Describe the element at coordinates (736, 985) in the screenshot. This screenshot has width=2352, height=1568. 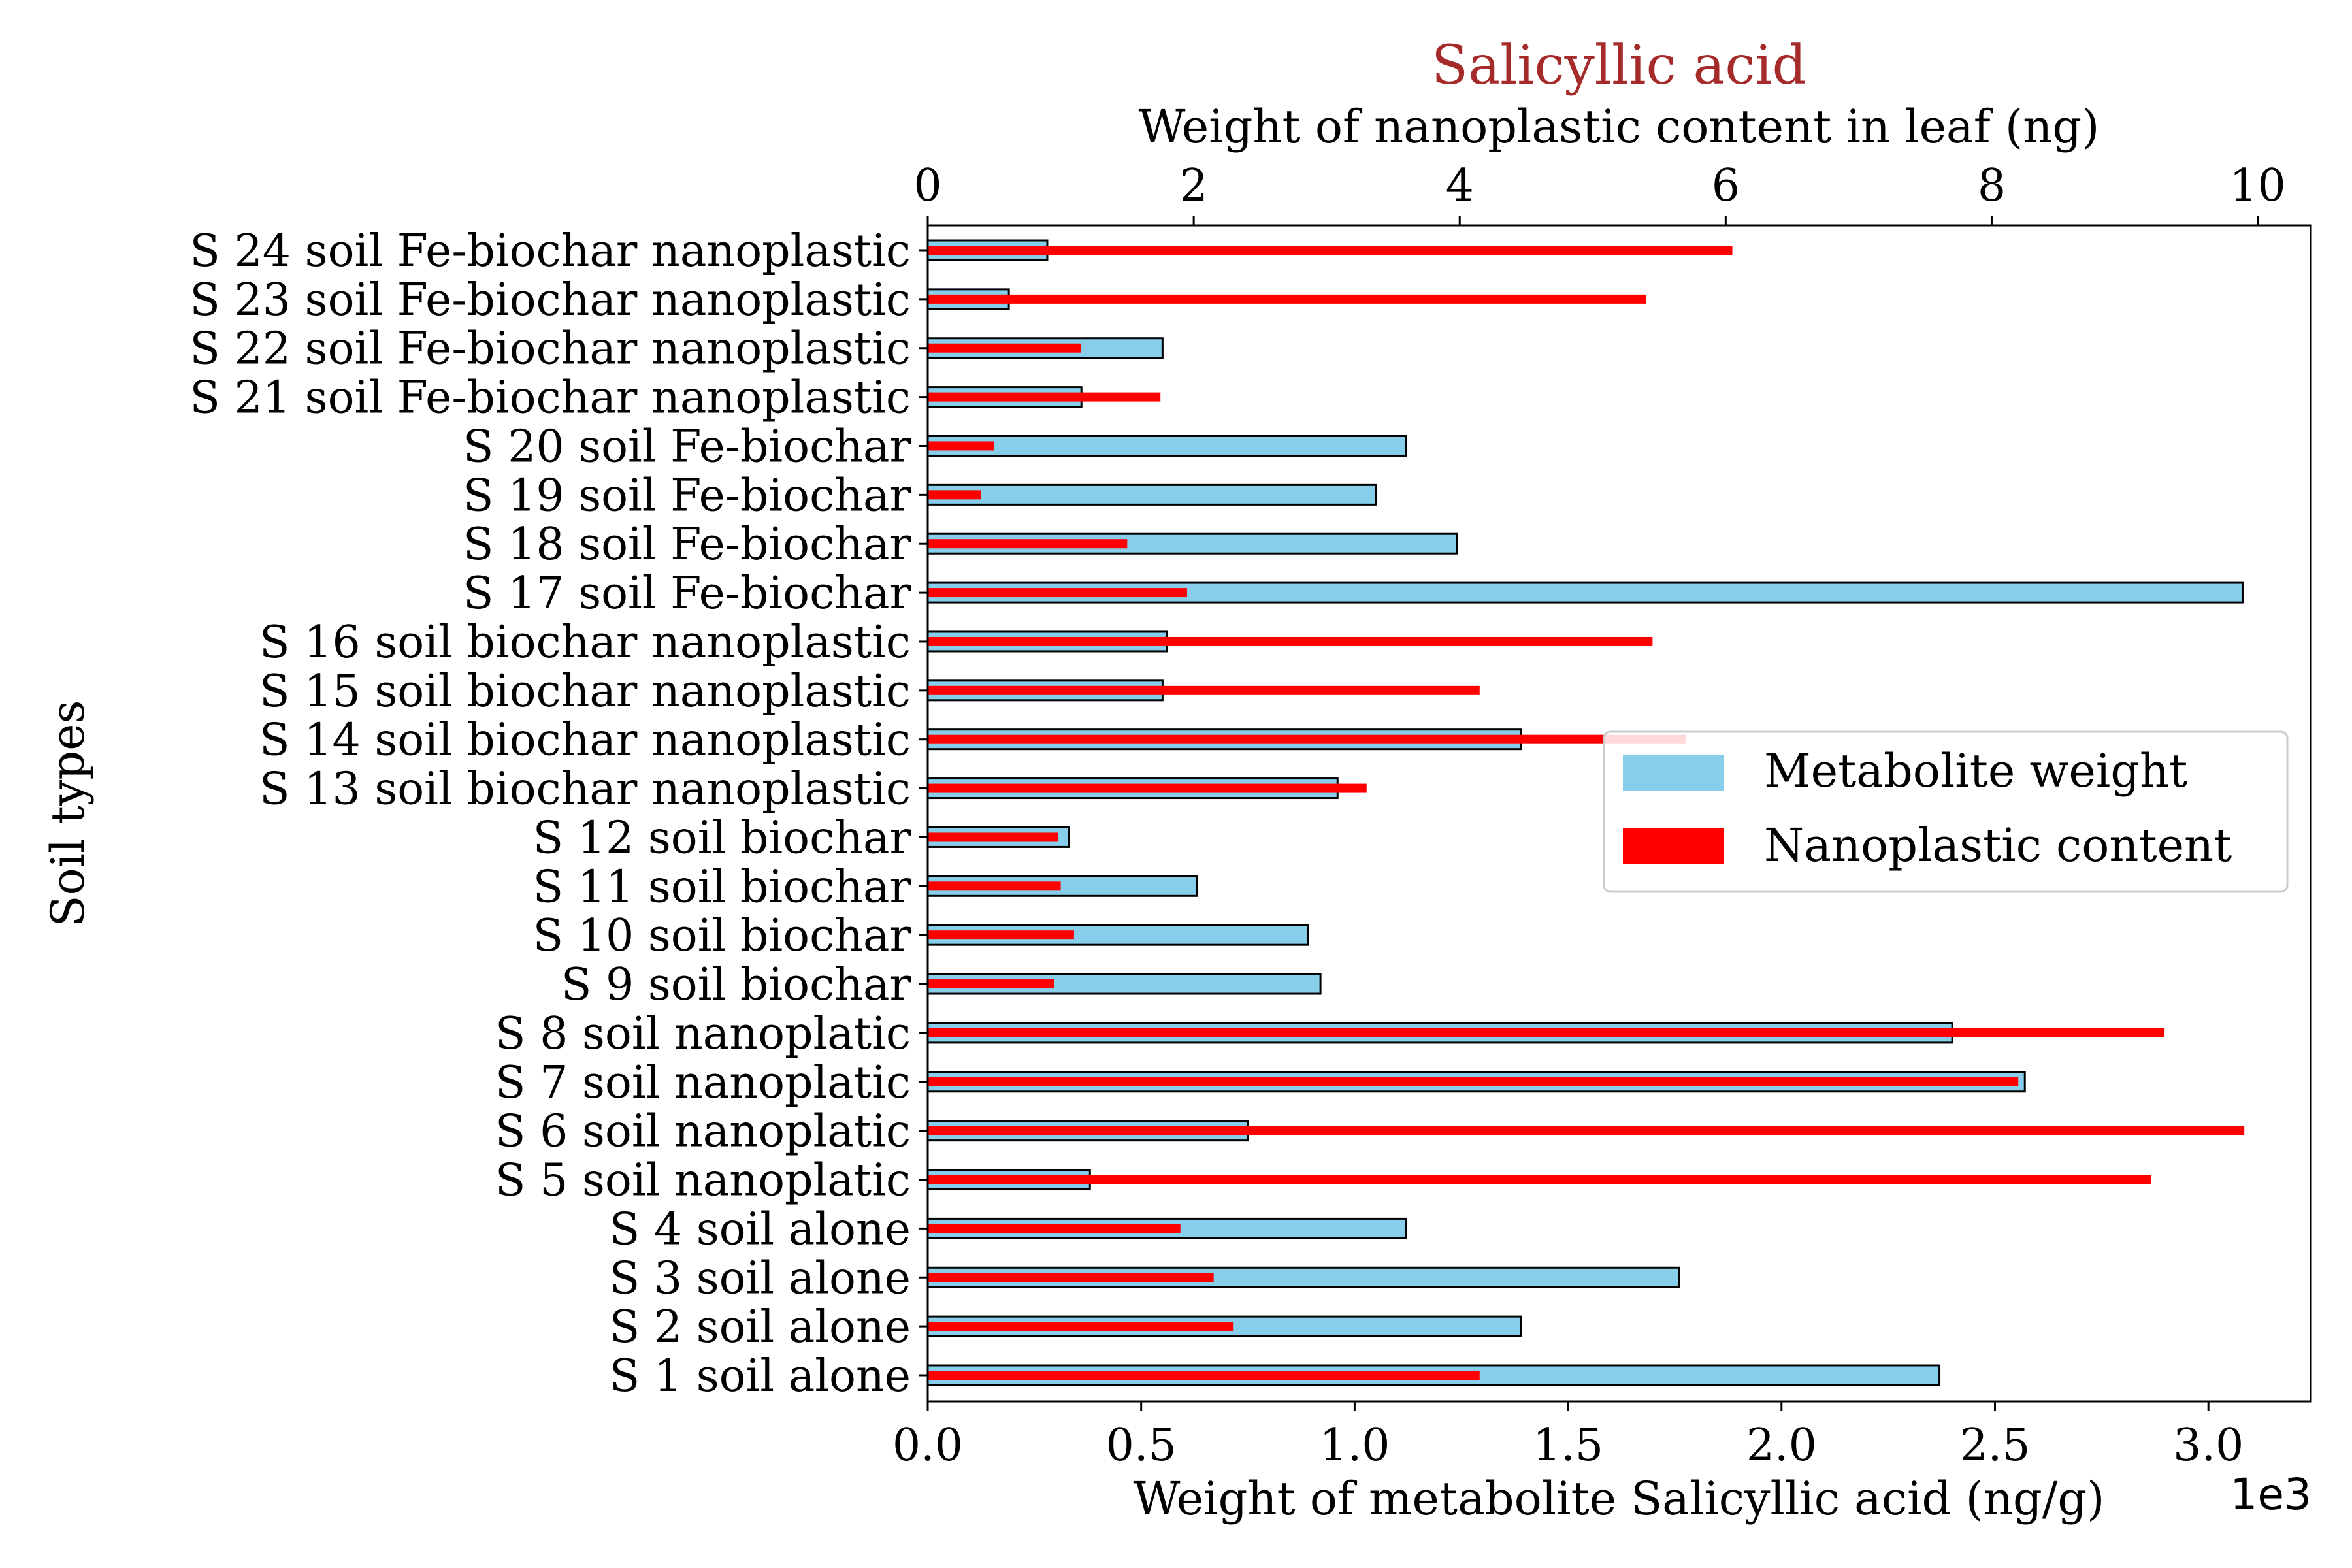
I see `y-tick-label: S 9 soil biochar` at that location.